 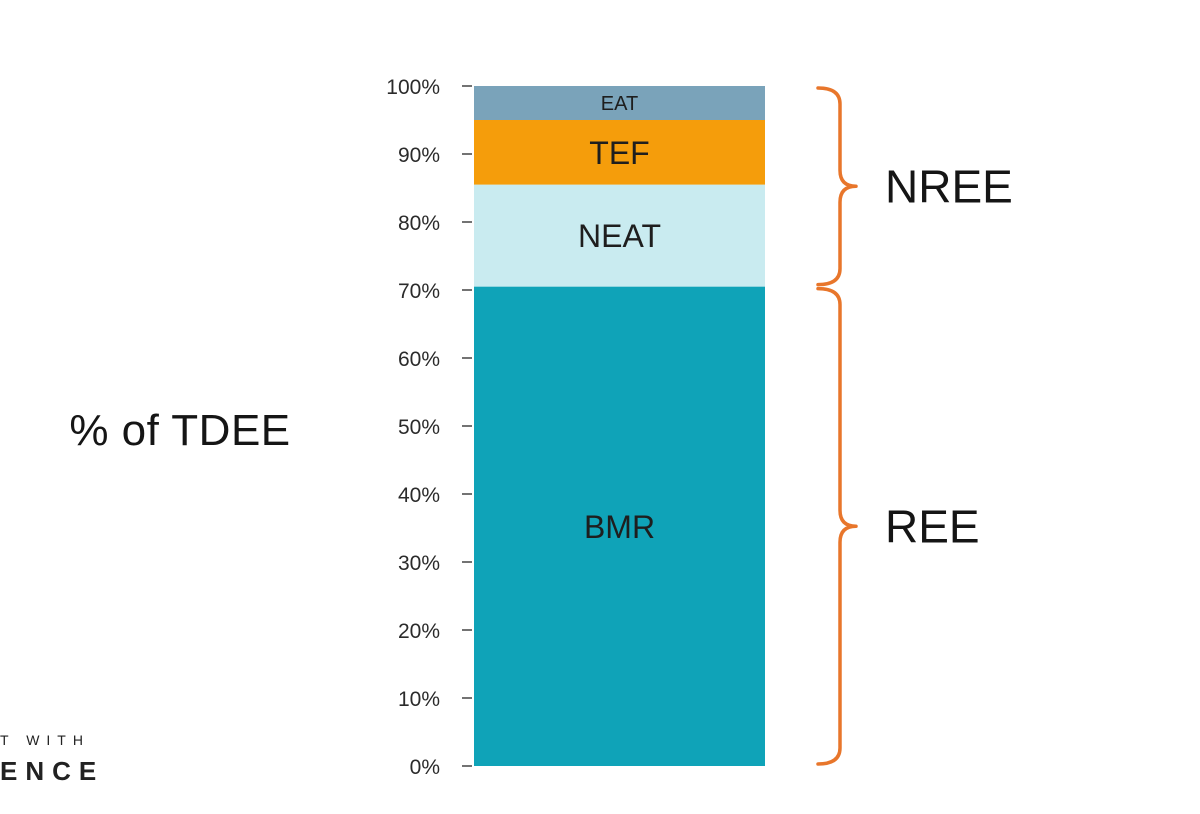 What do you see at coordinates (419, 291) in the screenshot?
I see `y-tick-label: 70%` at bounding box center [419, 291].